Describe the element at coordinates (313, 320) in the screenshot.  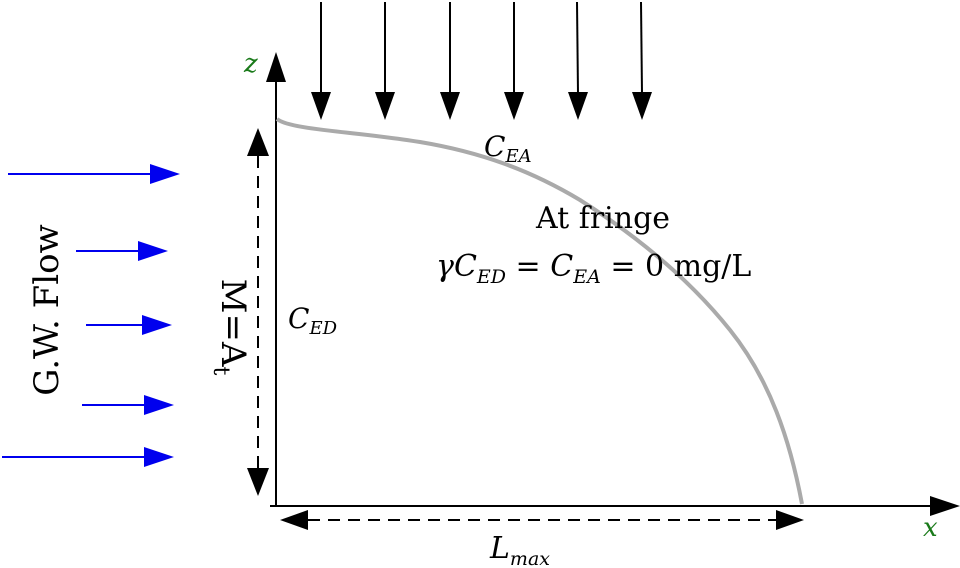
I see `c-ed-label: CED` at that location.